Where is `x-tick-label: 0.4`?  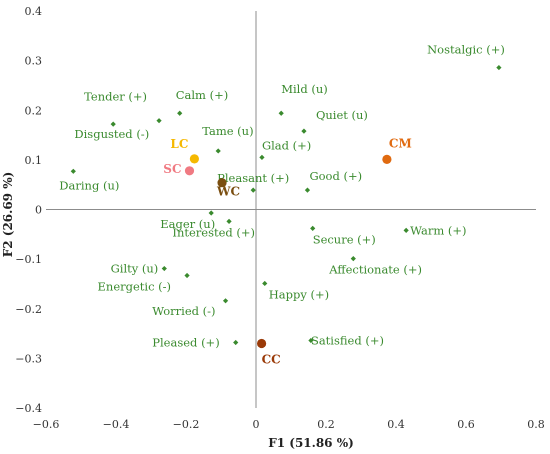 x-tick-label: 0.4 is located at coordinates (396, 424).